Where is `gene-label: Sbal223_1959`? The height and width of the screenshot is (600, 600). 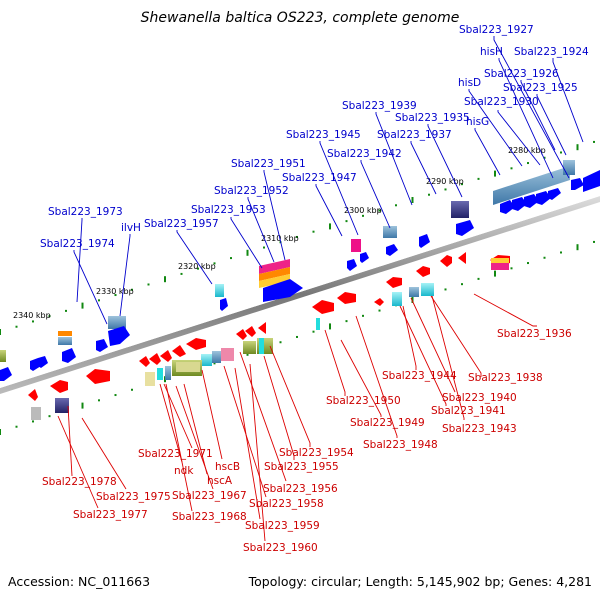
gene-label: Sbal223_1959 is located at coordinates (282, 526).